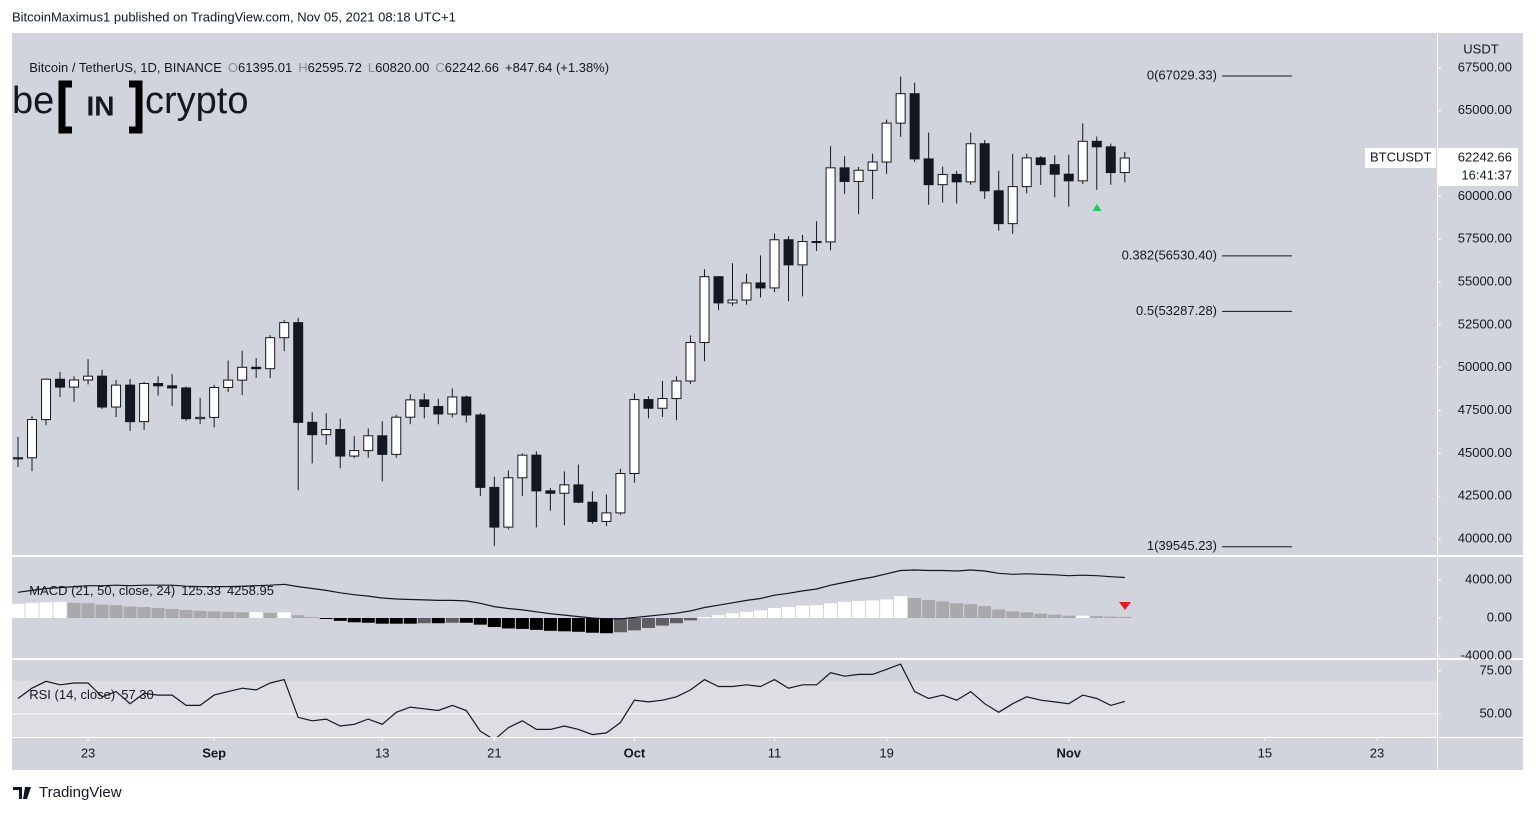  What do you see at coordinates (72, 694) in the screenshot?
I see `legend-title: RSI (14, close)` at bounding box center [72, 694].